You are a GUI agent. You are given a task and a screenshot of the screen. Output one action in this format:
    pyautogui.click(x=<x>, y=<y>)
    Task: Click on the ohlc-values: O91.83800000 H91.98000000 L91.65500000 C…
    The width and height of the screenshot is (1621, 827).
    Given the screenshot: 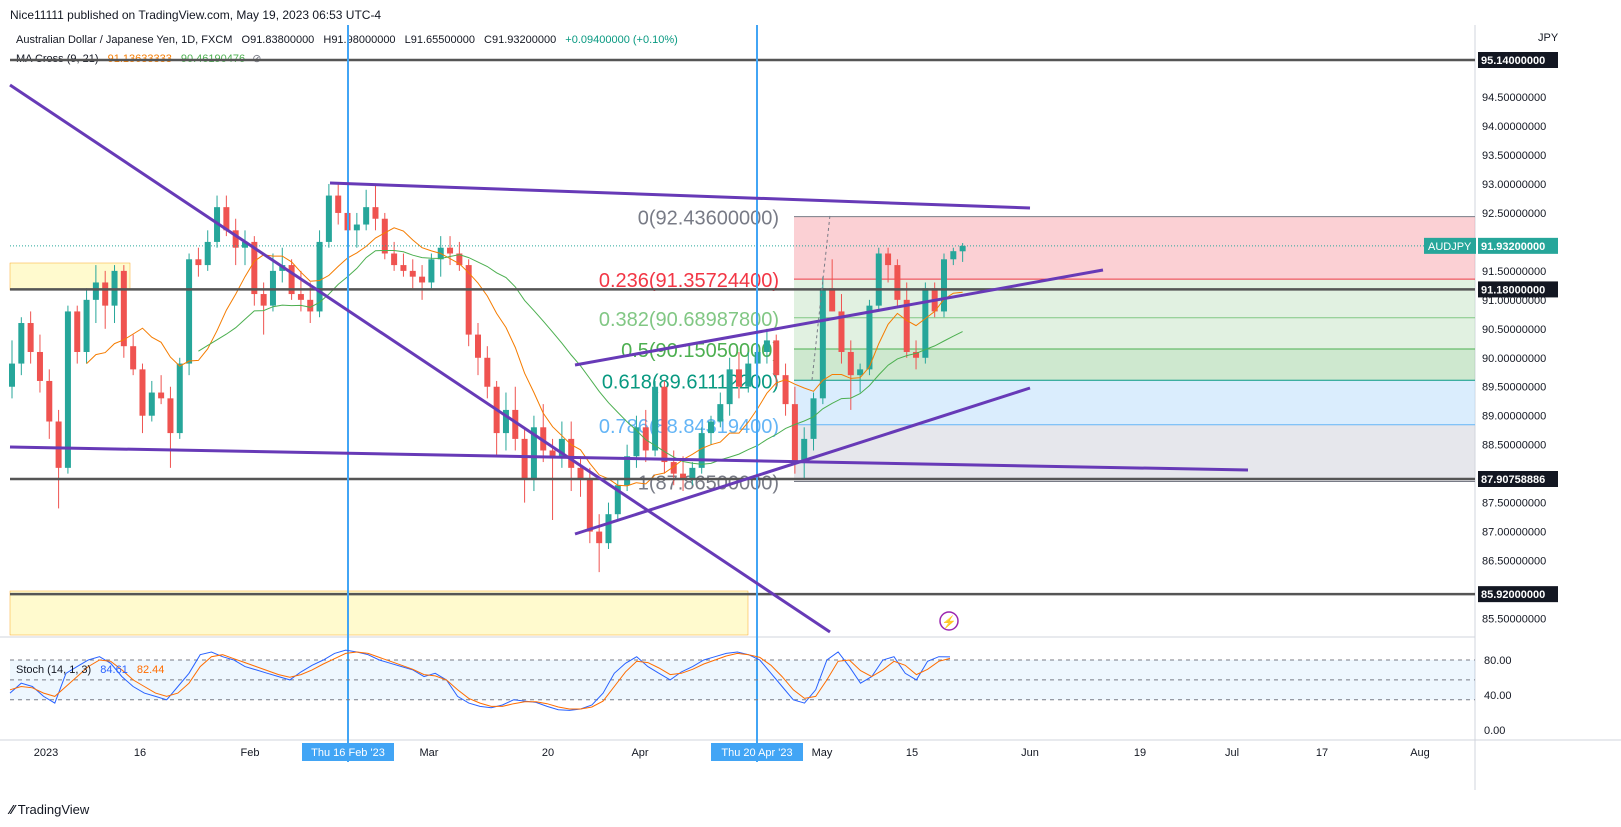 What is the action you would take?
    pyautogui.click(x=457, y=40)
    